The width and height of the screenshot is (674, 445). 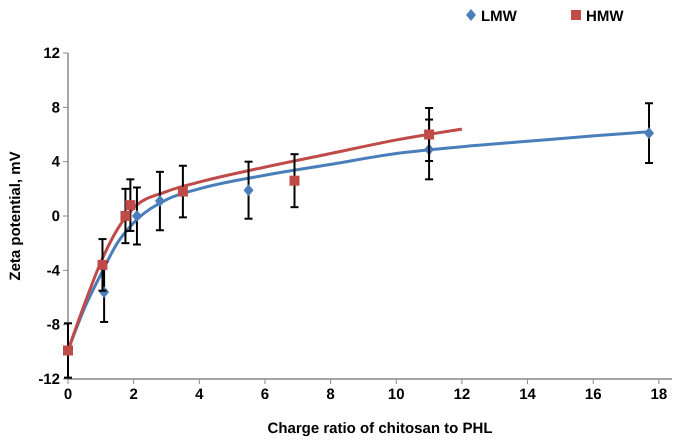 What do you see at coordinates (380, 428) in the screenshot?
I see `x-axis-title: Charge ratio of chitosan to PHL` at bounding box center [380, 428].